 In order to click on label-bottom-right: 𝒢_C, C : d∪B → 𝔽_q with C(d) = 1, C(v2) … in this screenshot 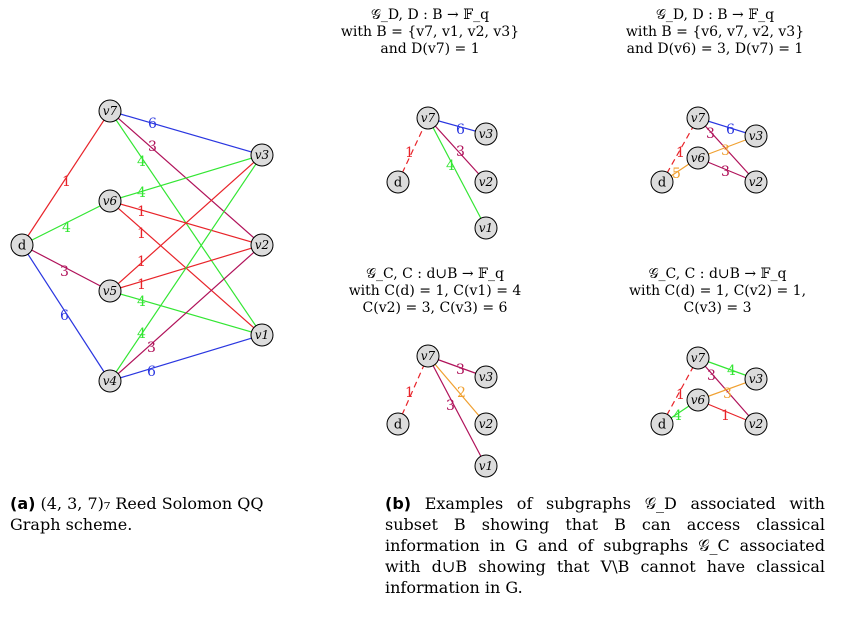, I will do `click(717, 291)`.